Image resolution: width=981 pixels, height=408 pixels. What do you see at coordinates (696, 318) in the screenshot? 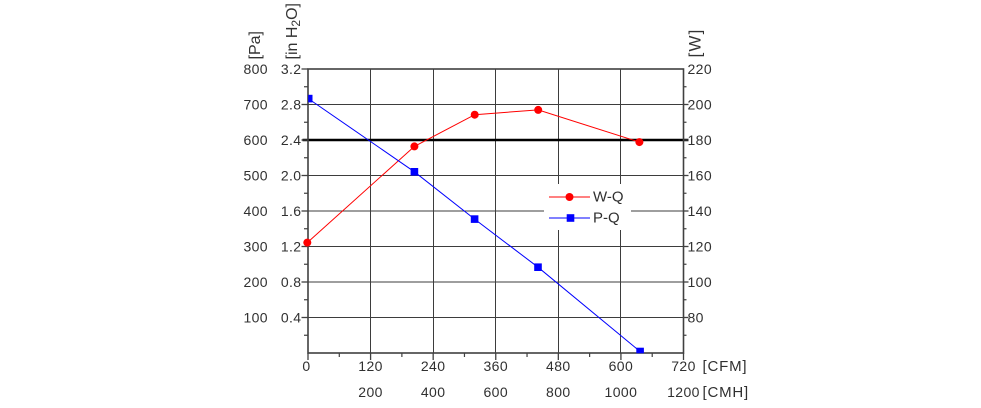
I see `svg-text: 80` at bounding box center [696, 318].